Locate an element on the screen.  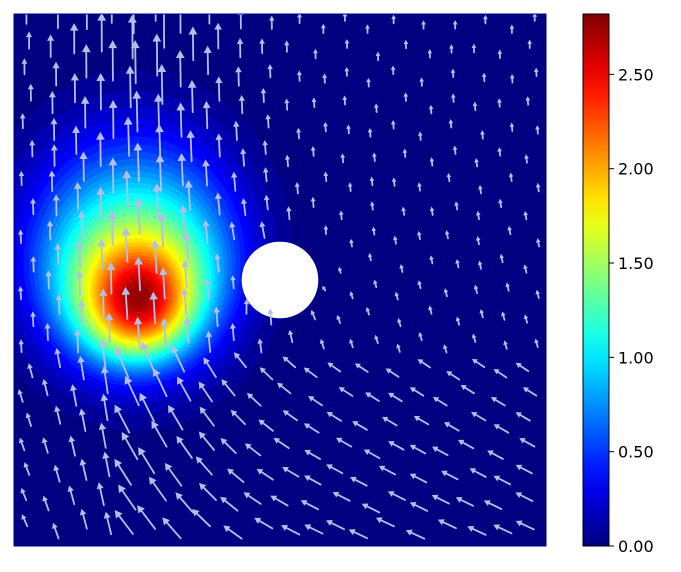
colorbar-gradient is located at coordinates (596, 280).